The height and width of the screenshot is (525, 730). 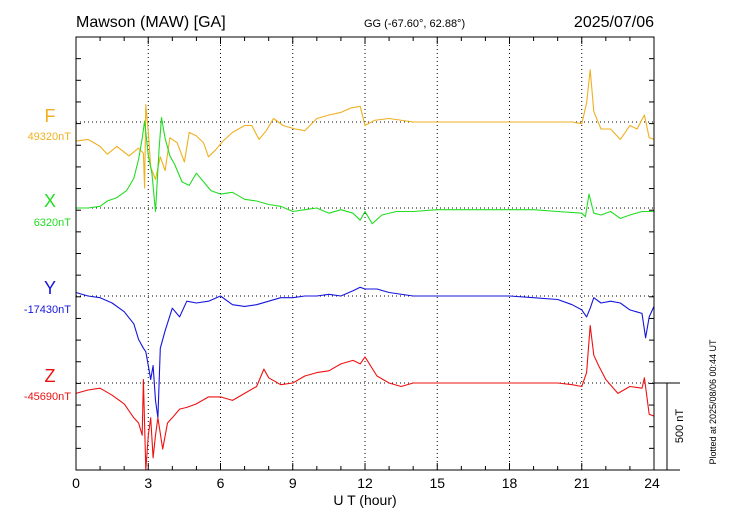 I want to click on date-label: 2025/07/06, so click(x=614, y=22).